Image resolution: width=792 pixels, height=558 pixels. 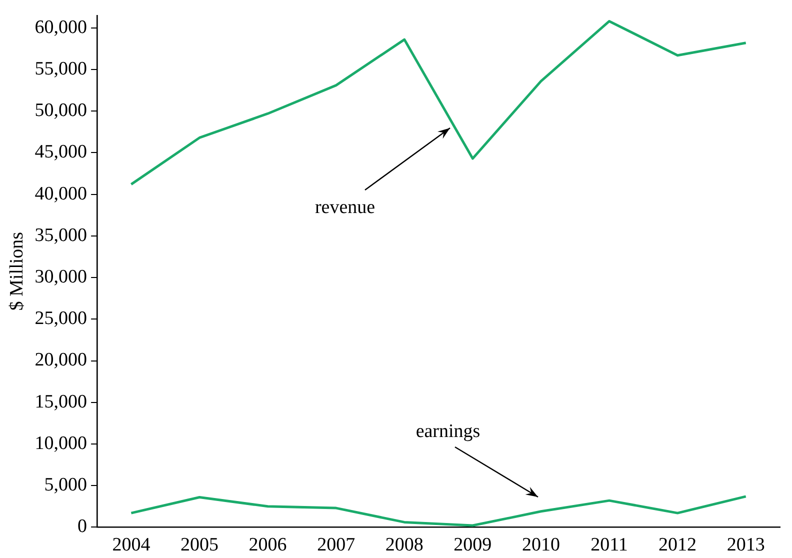 What do you see at coordinates (66, 485) in the screenshot?
I see `y-tick-label: 5,000` at bounding box center [66, 485].